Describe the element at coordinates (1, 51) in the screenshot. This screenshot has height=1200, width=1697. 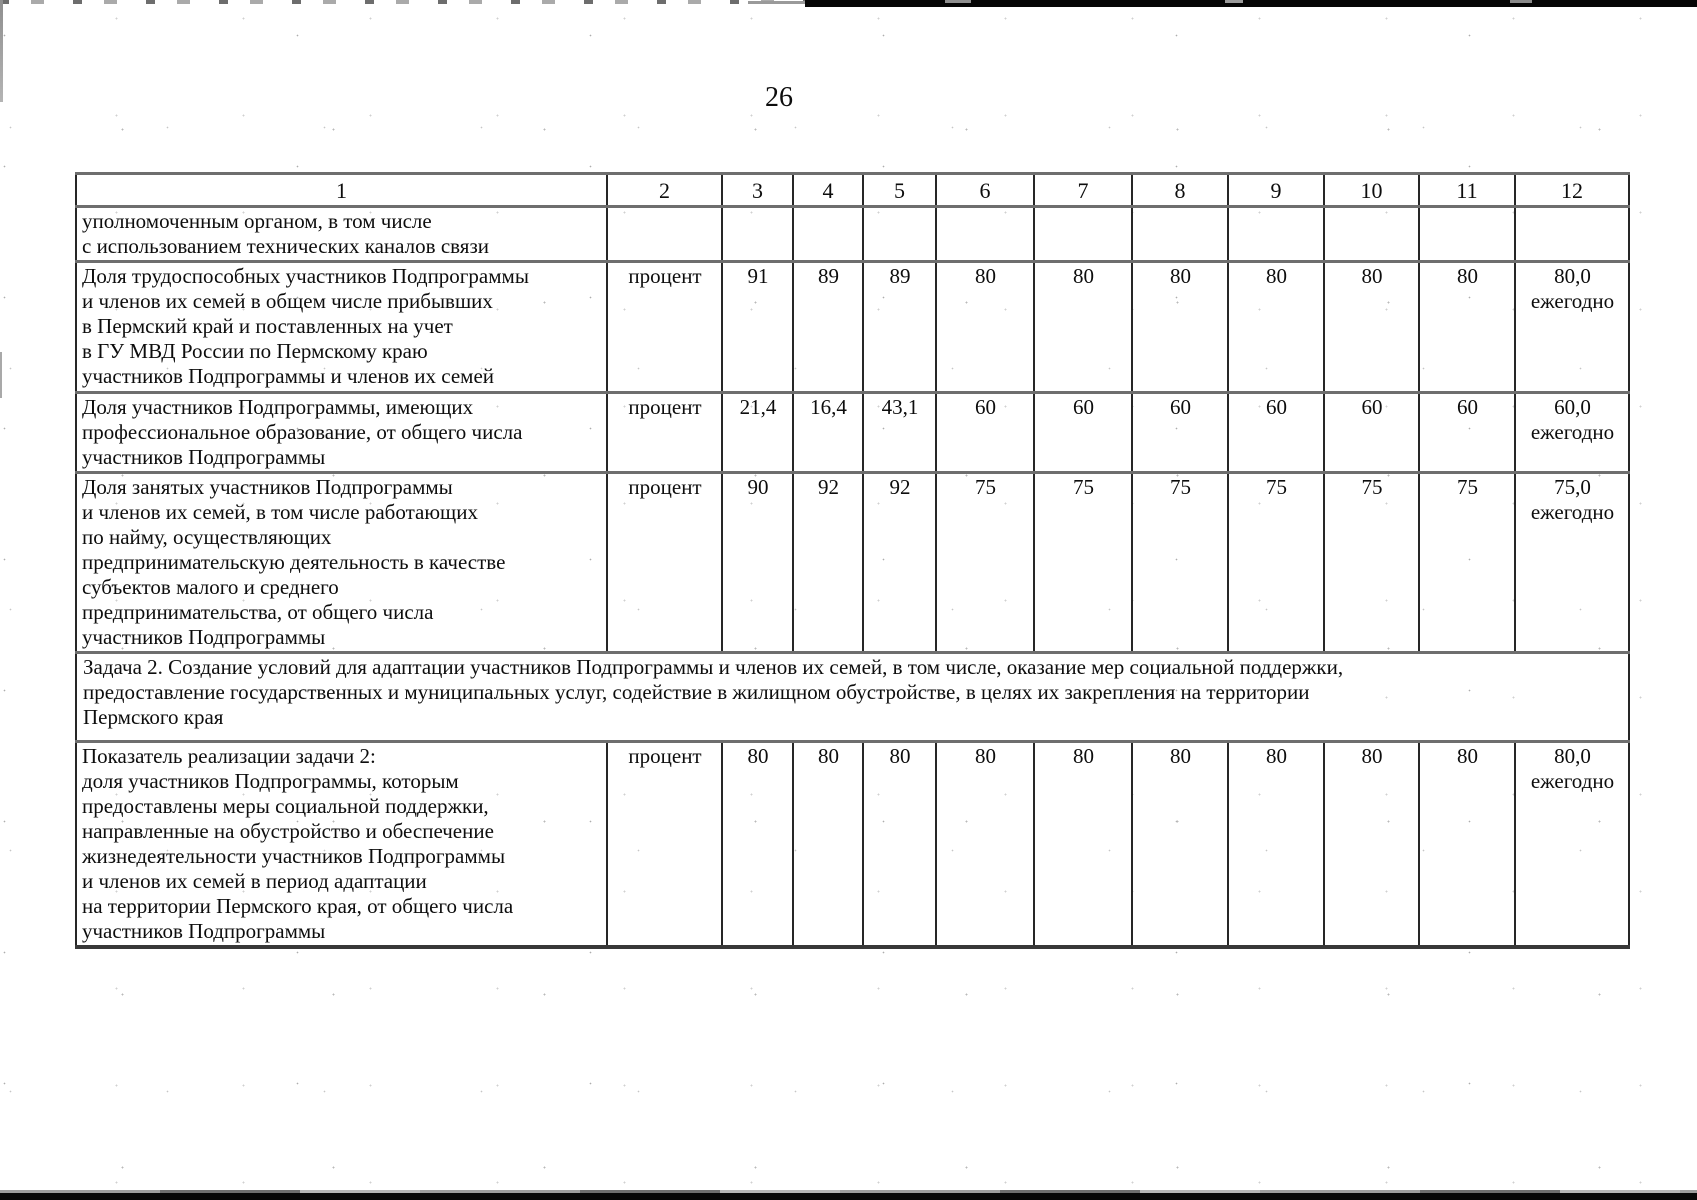
I see `scan-artifact-left-strip` at that location.